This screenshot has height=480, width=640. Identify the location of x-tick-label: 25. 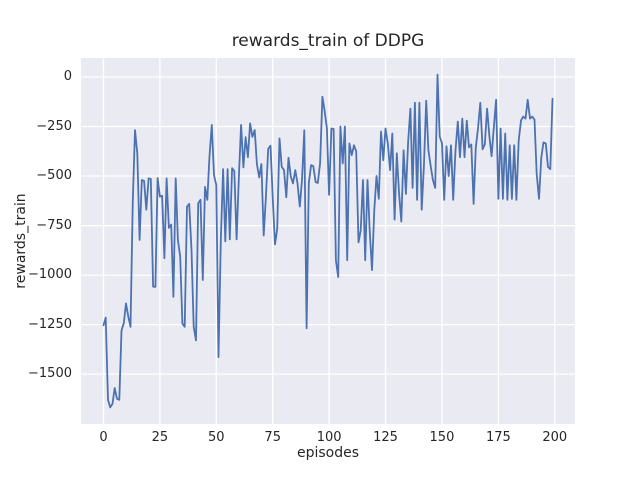
(160, 437).